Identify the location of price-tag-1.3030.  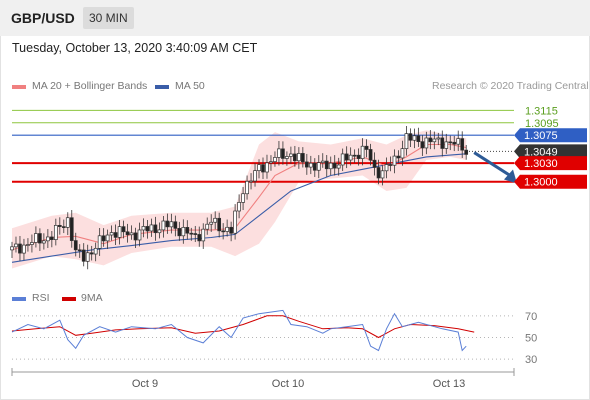
(550, 163).